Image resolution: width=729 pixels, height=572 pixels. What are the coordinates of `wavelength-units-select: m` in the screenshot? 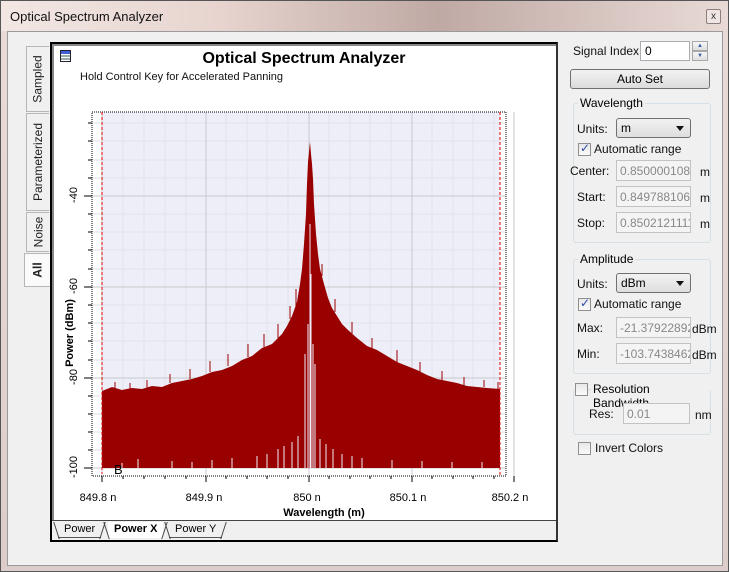 It's located at (653, 128).